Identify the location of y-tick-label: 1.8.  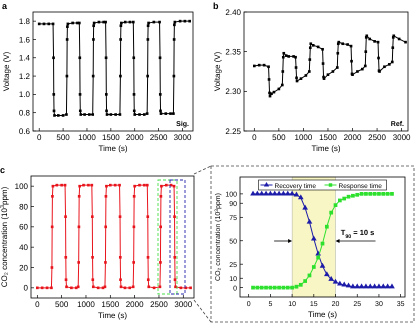
(24, 21).